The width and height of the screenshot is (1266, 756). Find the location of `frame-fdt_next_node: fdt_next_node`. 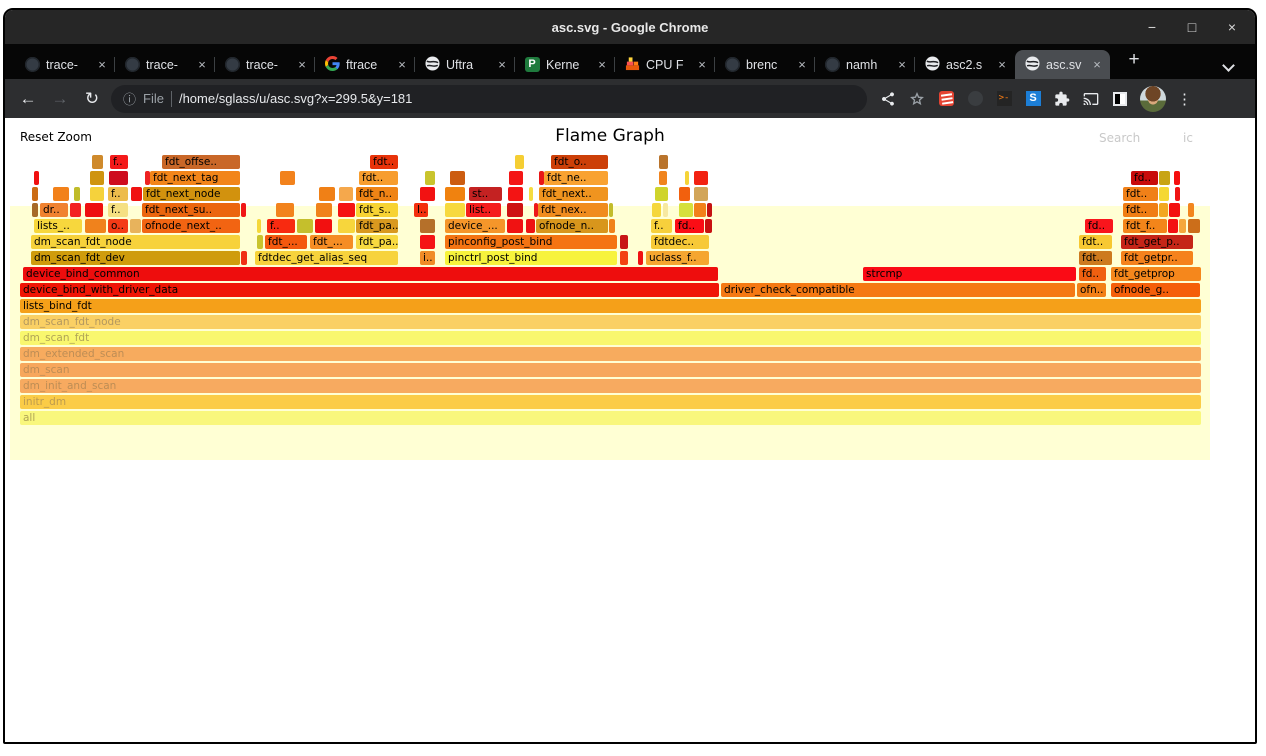

frame-fdt_next_node: fdt_next_node is located at coordinates (191, 194).